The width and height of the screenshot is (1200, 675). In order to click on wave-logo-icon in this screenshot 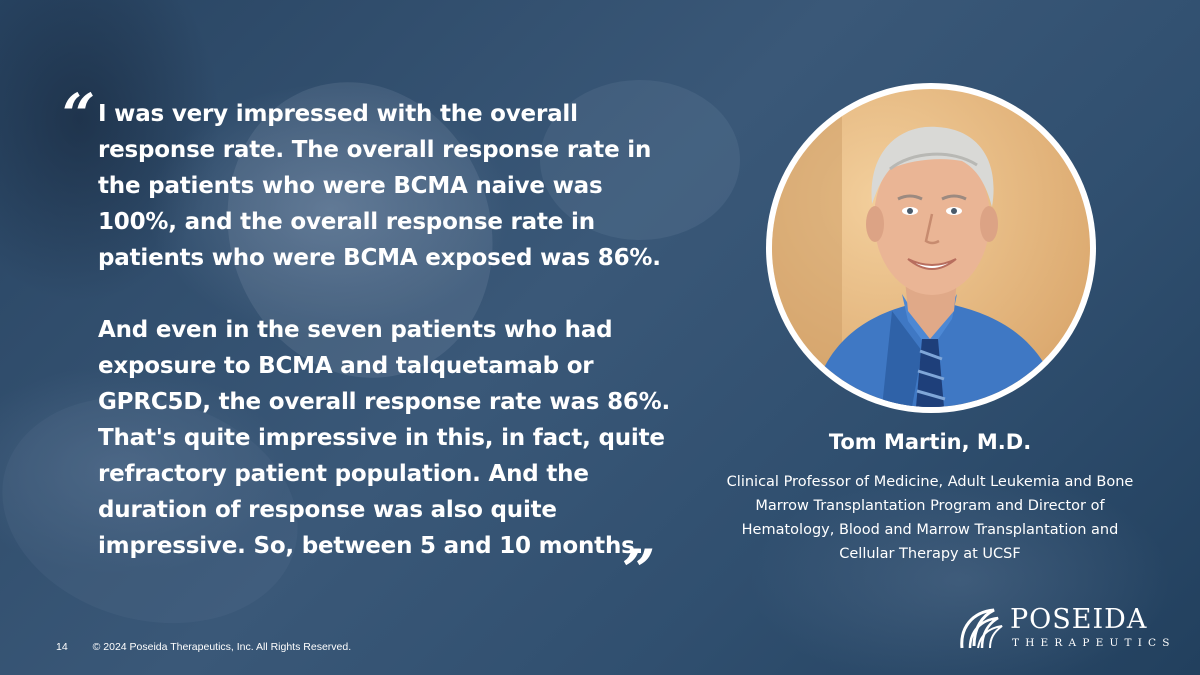, I will do `click(981, 628)`.